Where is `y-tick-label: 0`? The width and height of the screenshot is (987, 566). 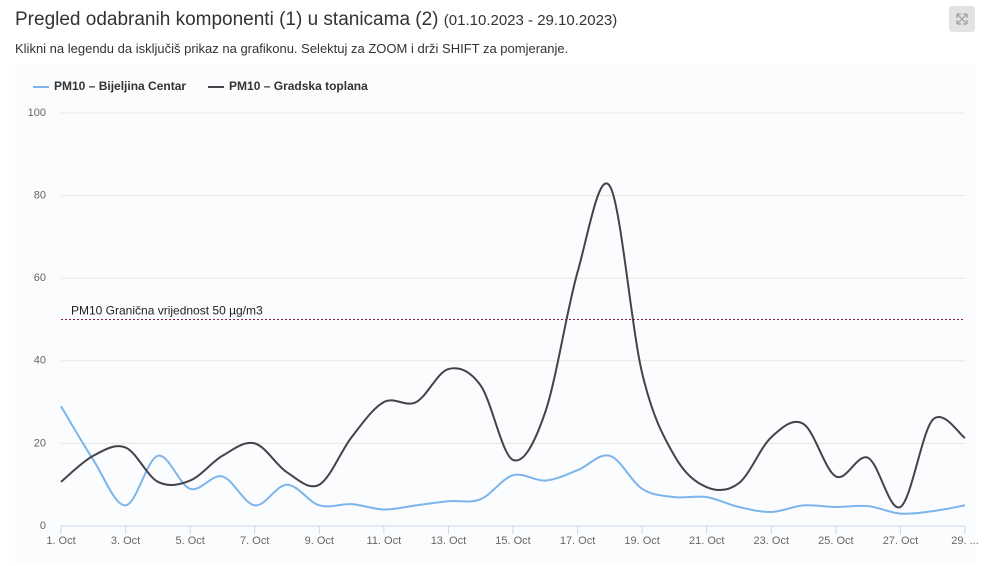
y-tick-label: 0 is located at coordinates (43, 526).